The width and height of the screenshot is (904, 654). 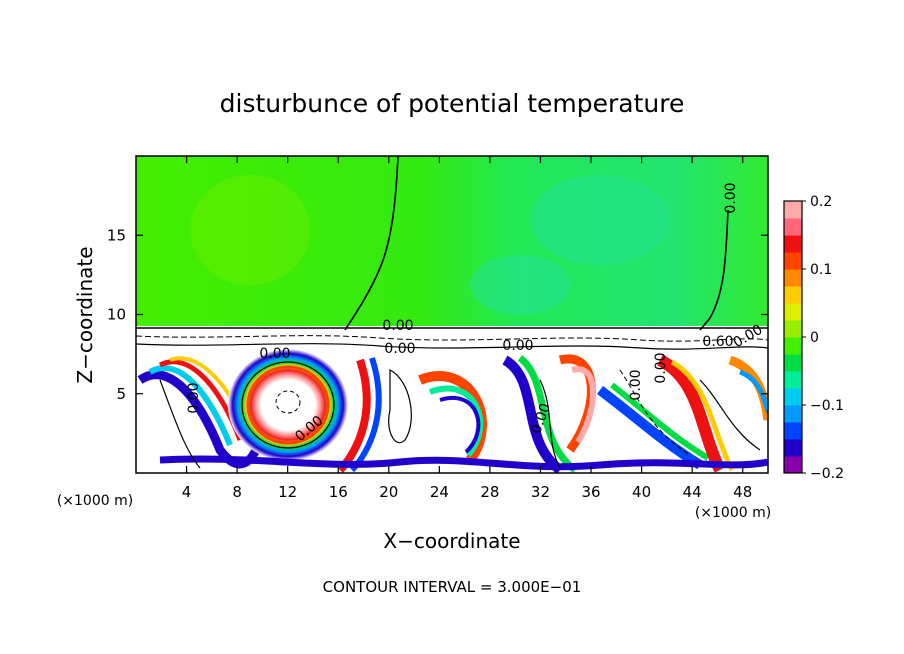 What do you see at coordinates (827, 406) in the screenshot?
I see `colorbar-tick-label: −0.1` at bounding box center [827, 406].